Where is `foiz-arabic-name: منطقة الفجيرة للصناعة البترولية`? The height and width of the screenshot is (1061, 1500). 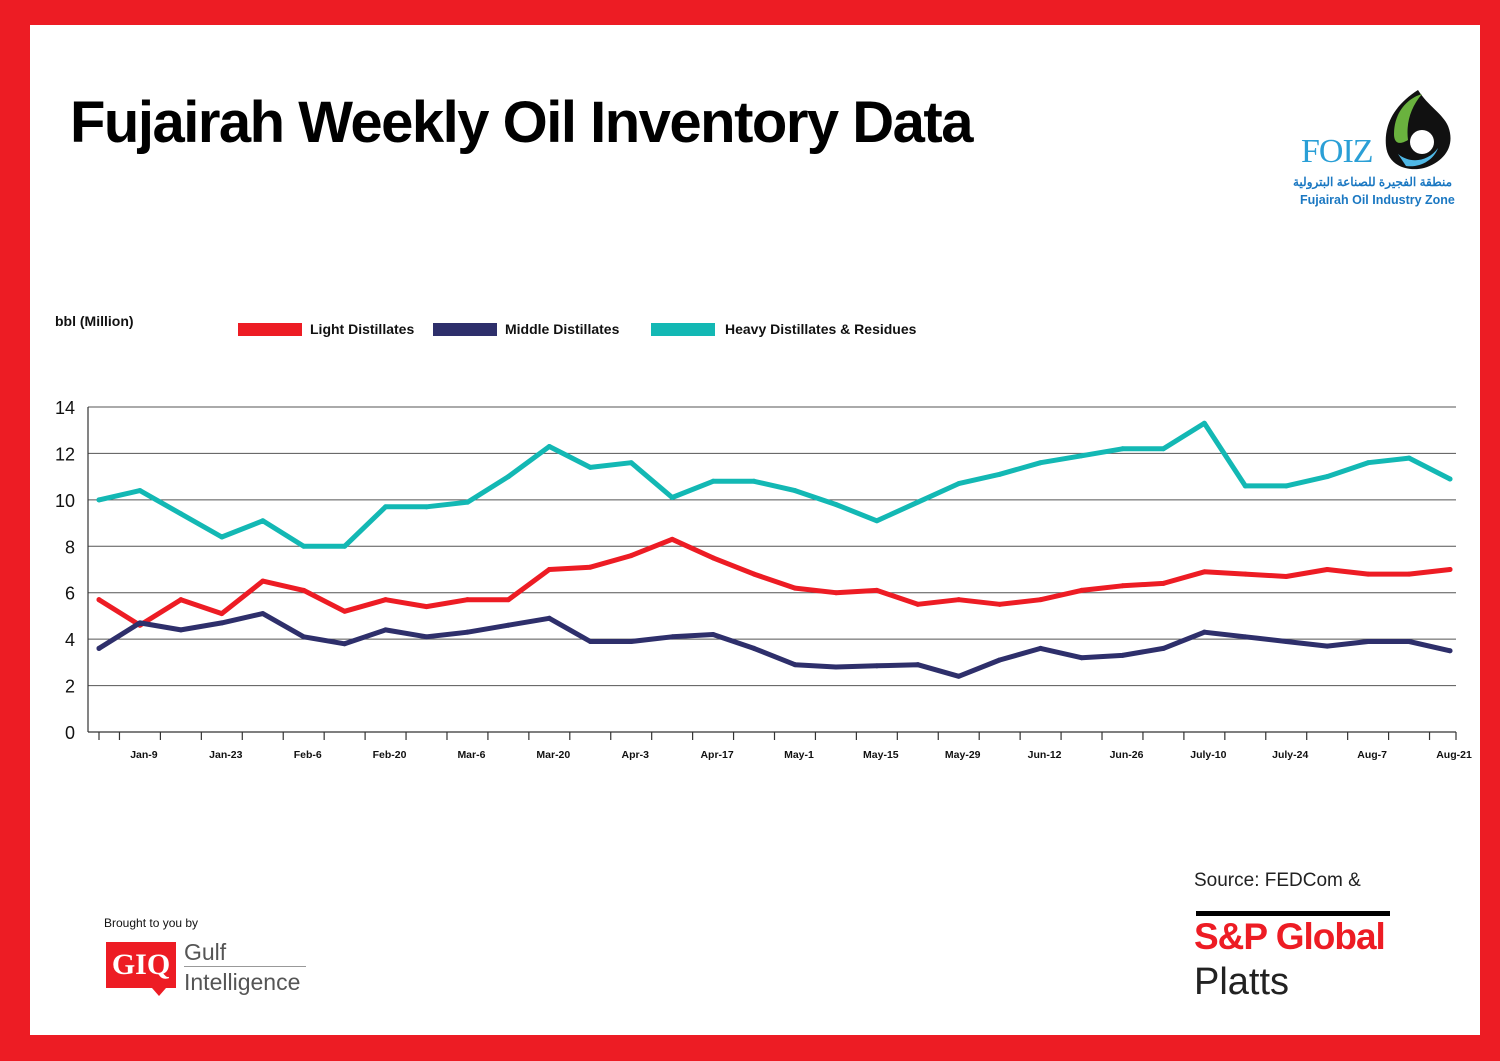
foiz-arabic-name: منطقة الفجيرة للصناعة البترولية is located at coordinates (1372, 182).